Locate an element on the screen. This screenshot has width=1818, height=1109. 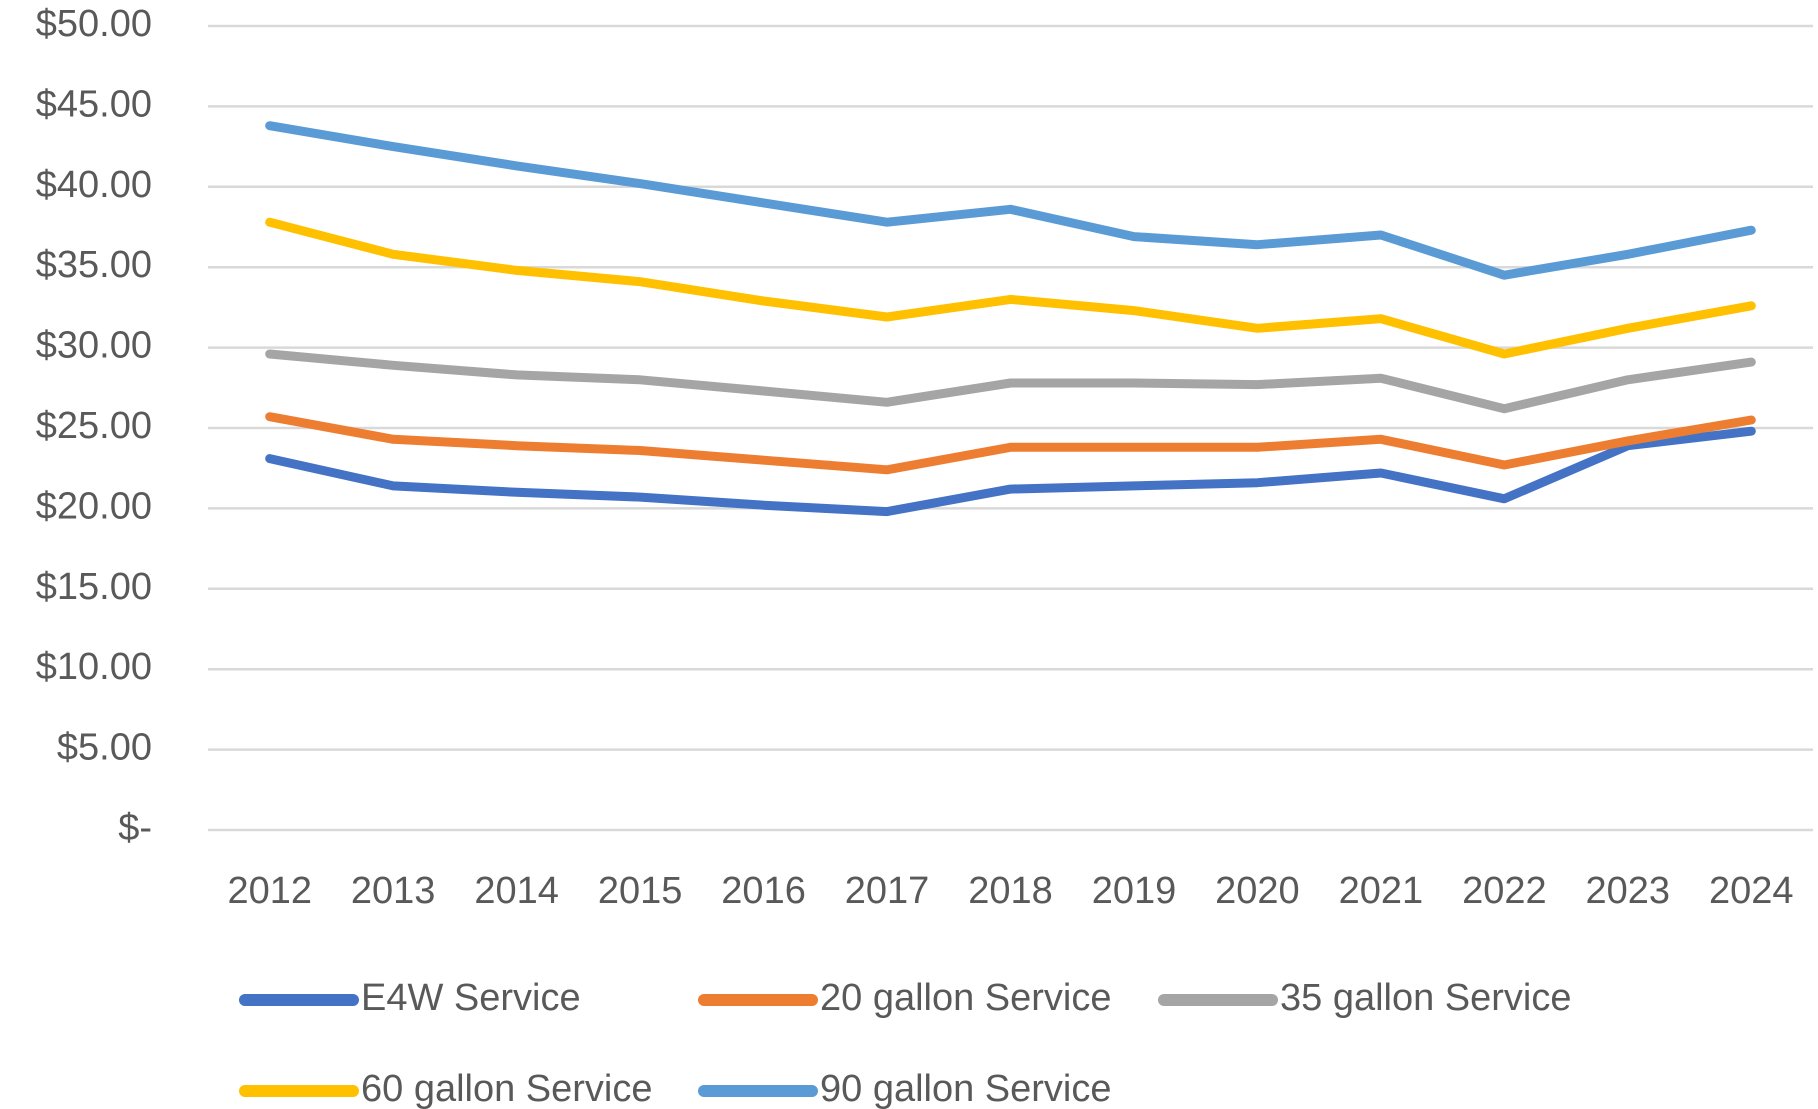
x-tick-label: 2018 is located at coordinates (1010, 891).